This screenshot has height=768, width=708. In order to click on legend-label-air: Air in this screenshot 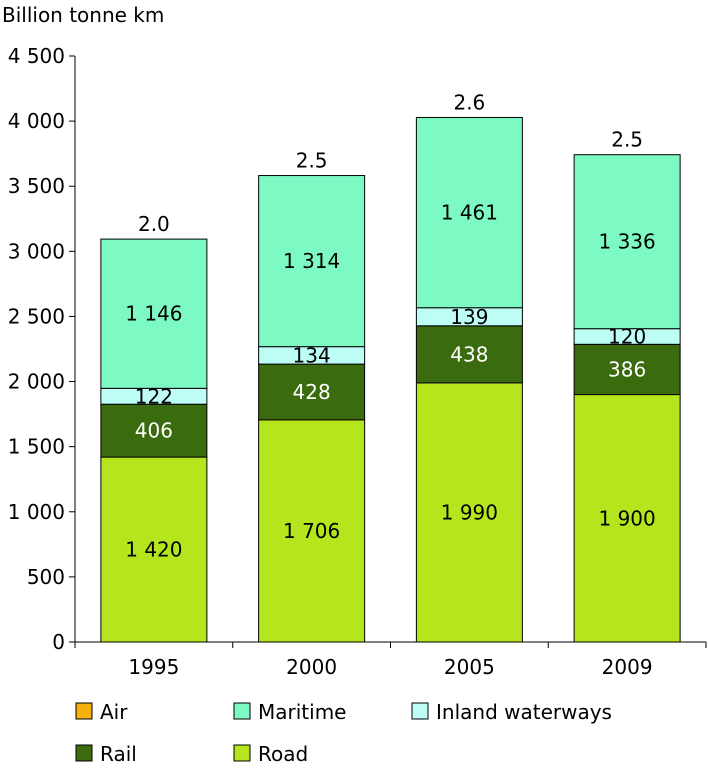, I will do `click(114, 712)`.